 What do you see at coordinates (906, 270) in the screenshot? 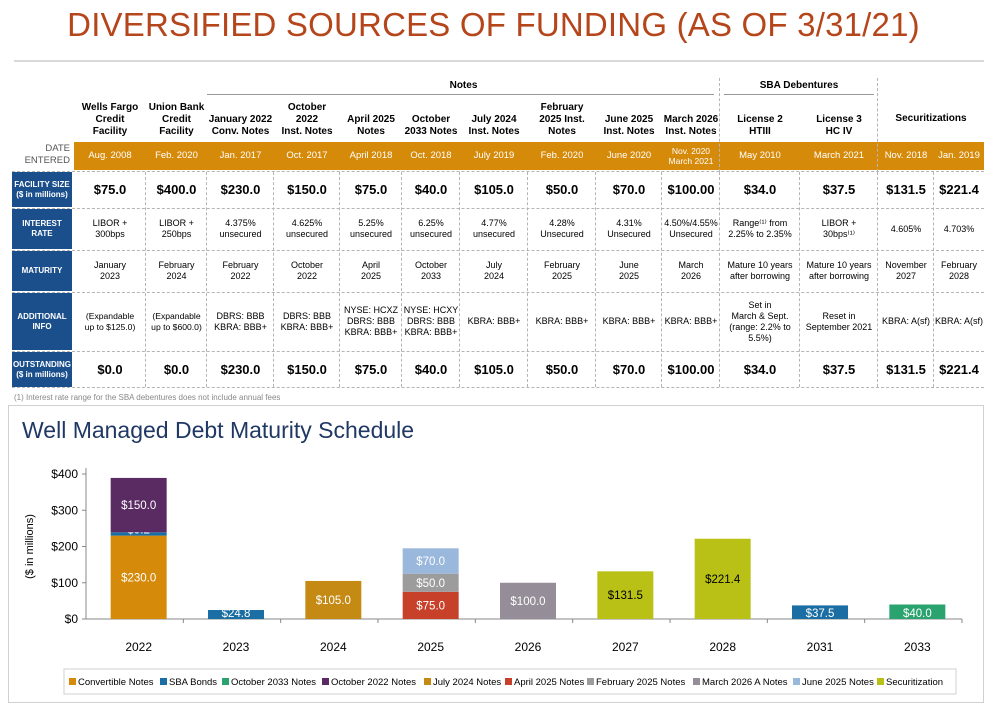
I see `maturity: November 2027` at bounding box center [906, 270].